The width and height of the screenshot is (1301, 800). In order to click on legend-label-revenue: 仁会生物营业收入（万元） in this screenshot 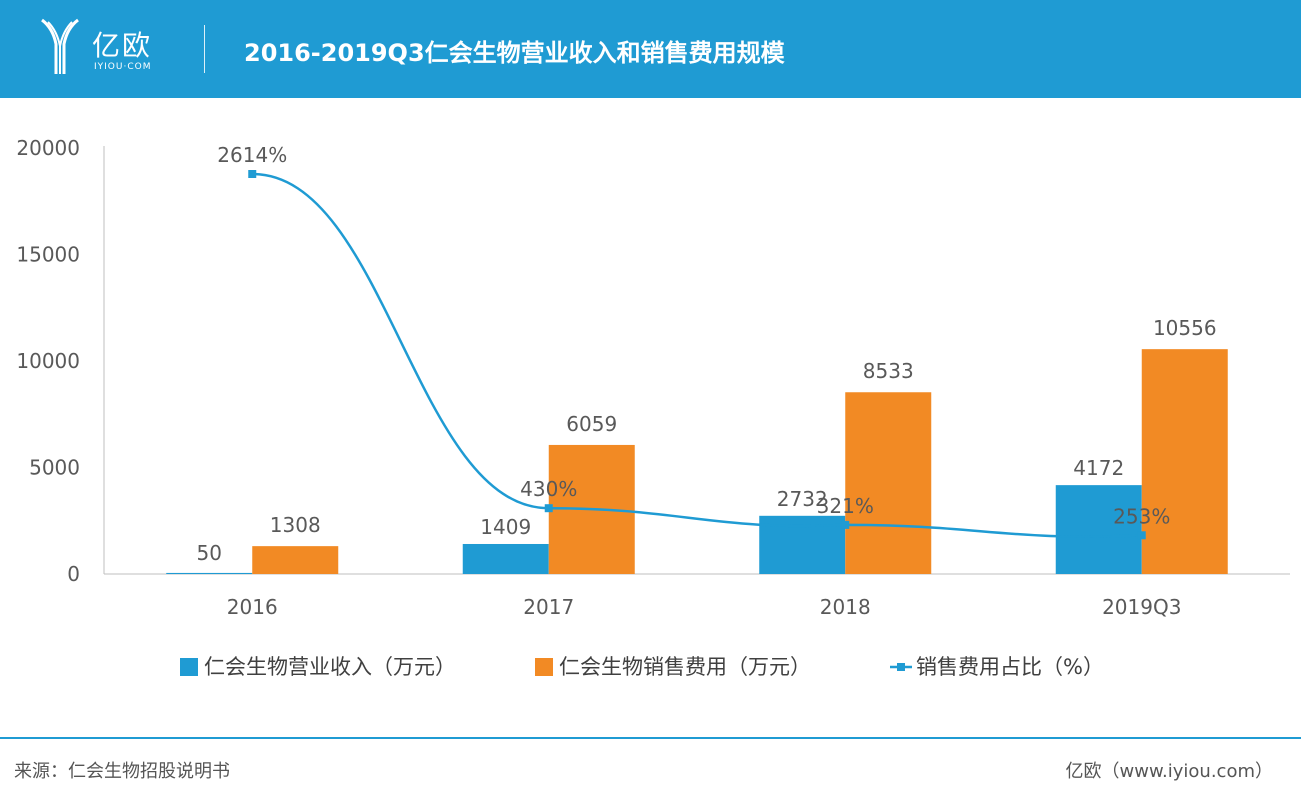, I will do `click(330, 667)`.